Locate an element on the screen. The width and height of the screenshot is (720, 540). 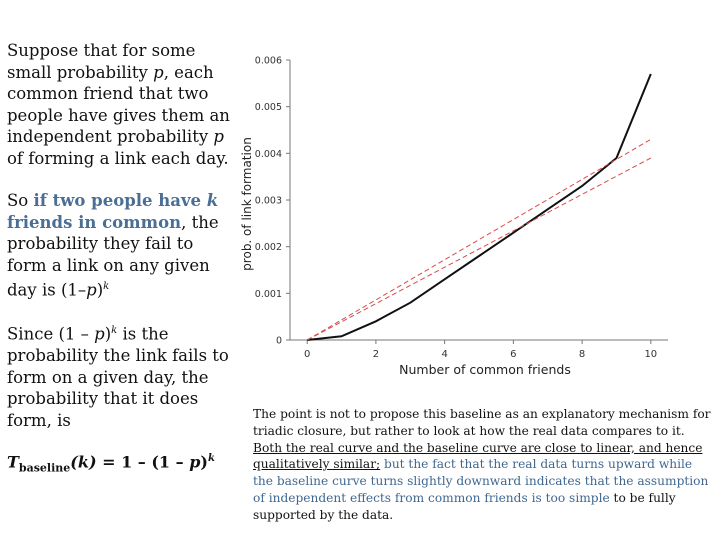
baseline-formula: Tbaseline(k) = 1 – (1 – p)k is located at coordinates (119, 463).